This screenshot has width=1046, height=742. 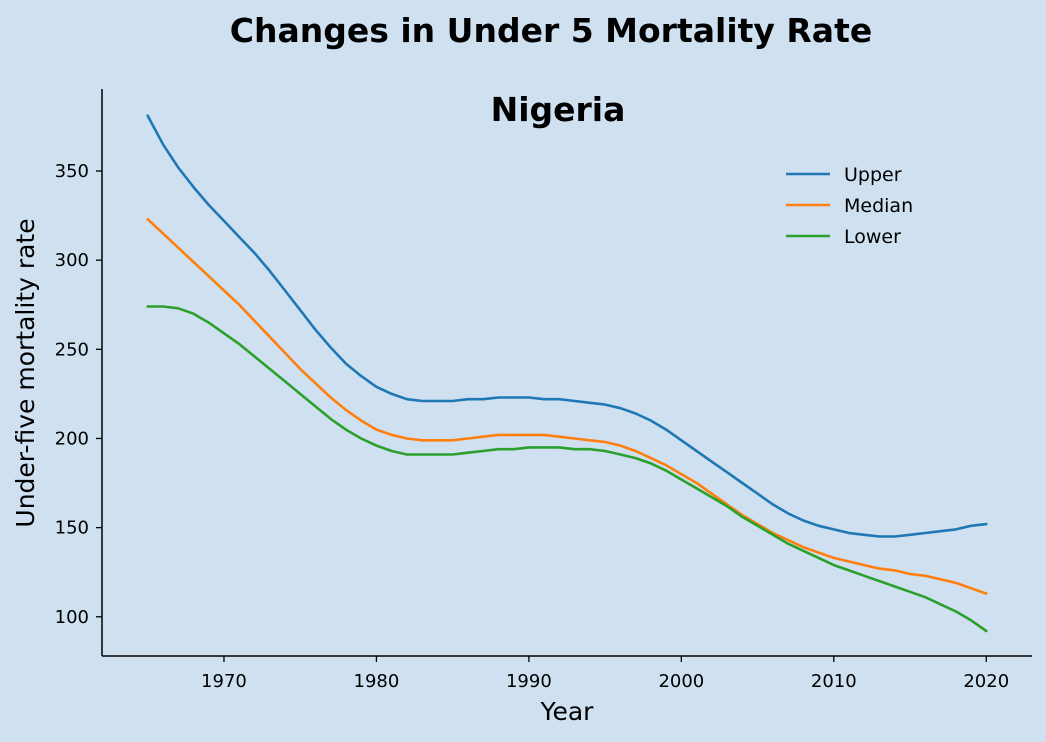 What do you see at coordinates (72, 260) in the screenshot?
I see `y-tick-label: 300` at bounding box center [72, 260].